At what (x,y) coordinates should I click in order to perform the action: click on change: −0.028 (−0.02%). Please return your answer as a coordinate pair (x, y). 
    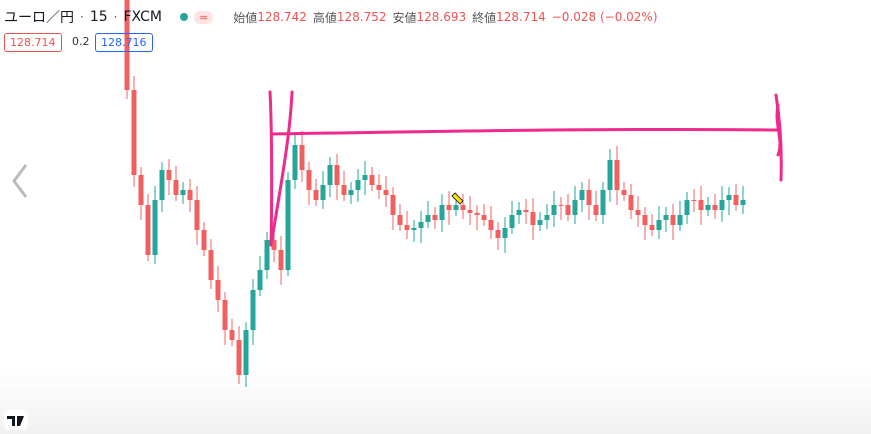
    Looking at the image, I should click on (604, 17).